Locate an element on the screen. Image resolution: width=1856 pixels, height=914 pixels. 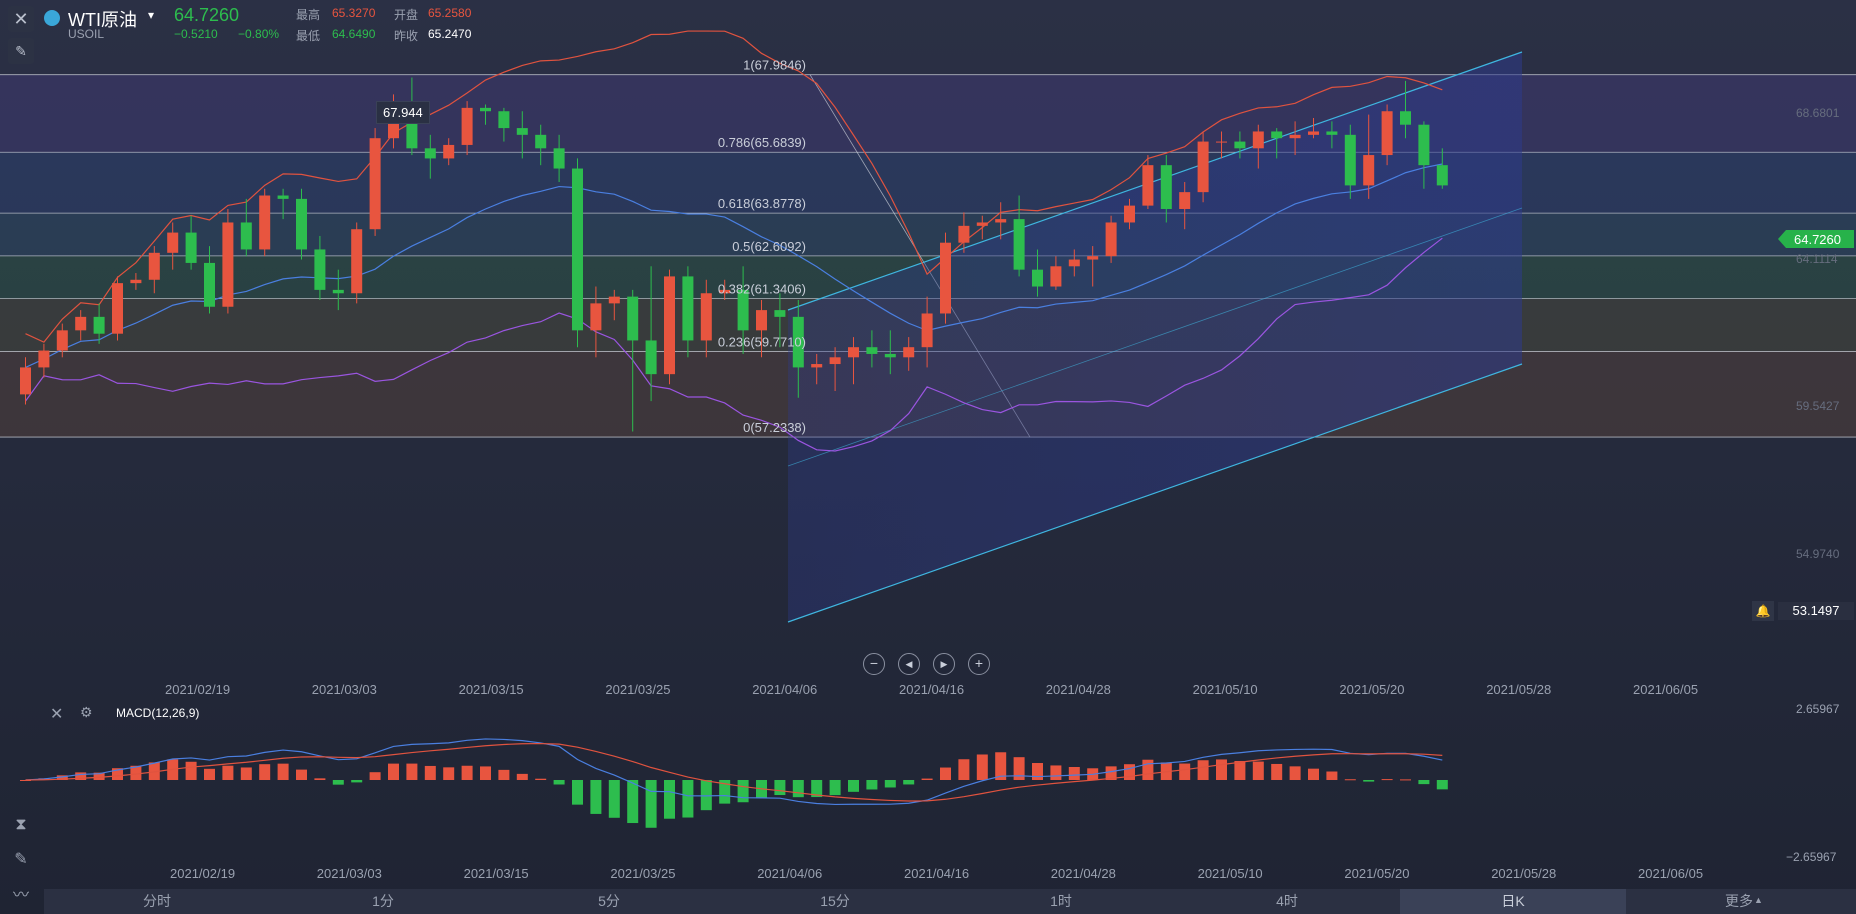
last-price-tag-text: 64.7260 is located at coordinates (1817, 239).